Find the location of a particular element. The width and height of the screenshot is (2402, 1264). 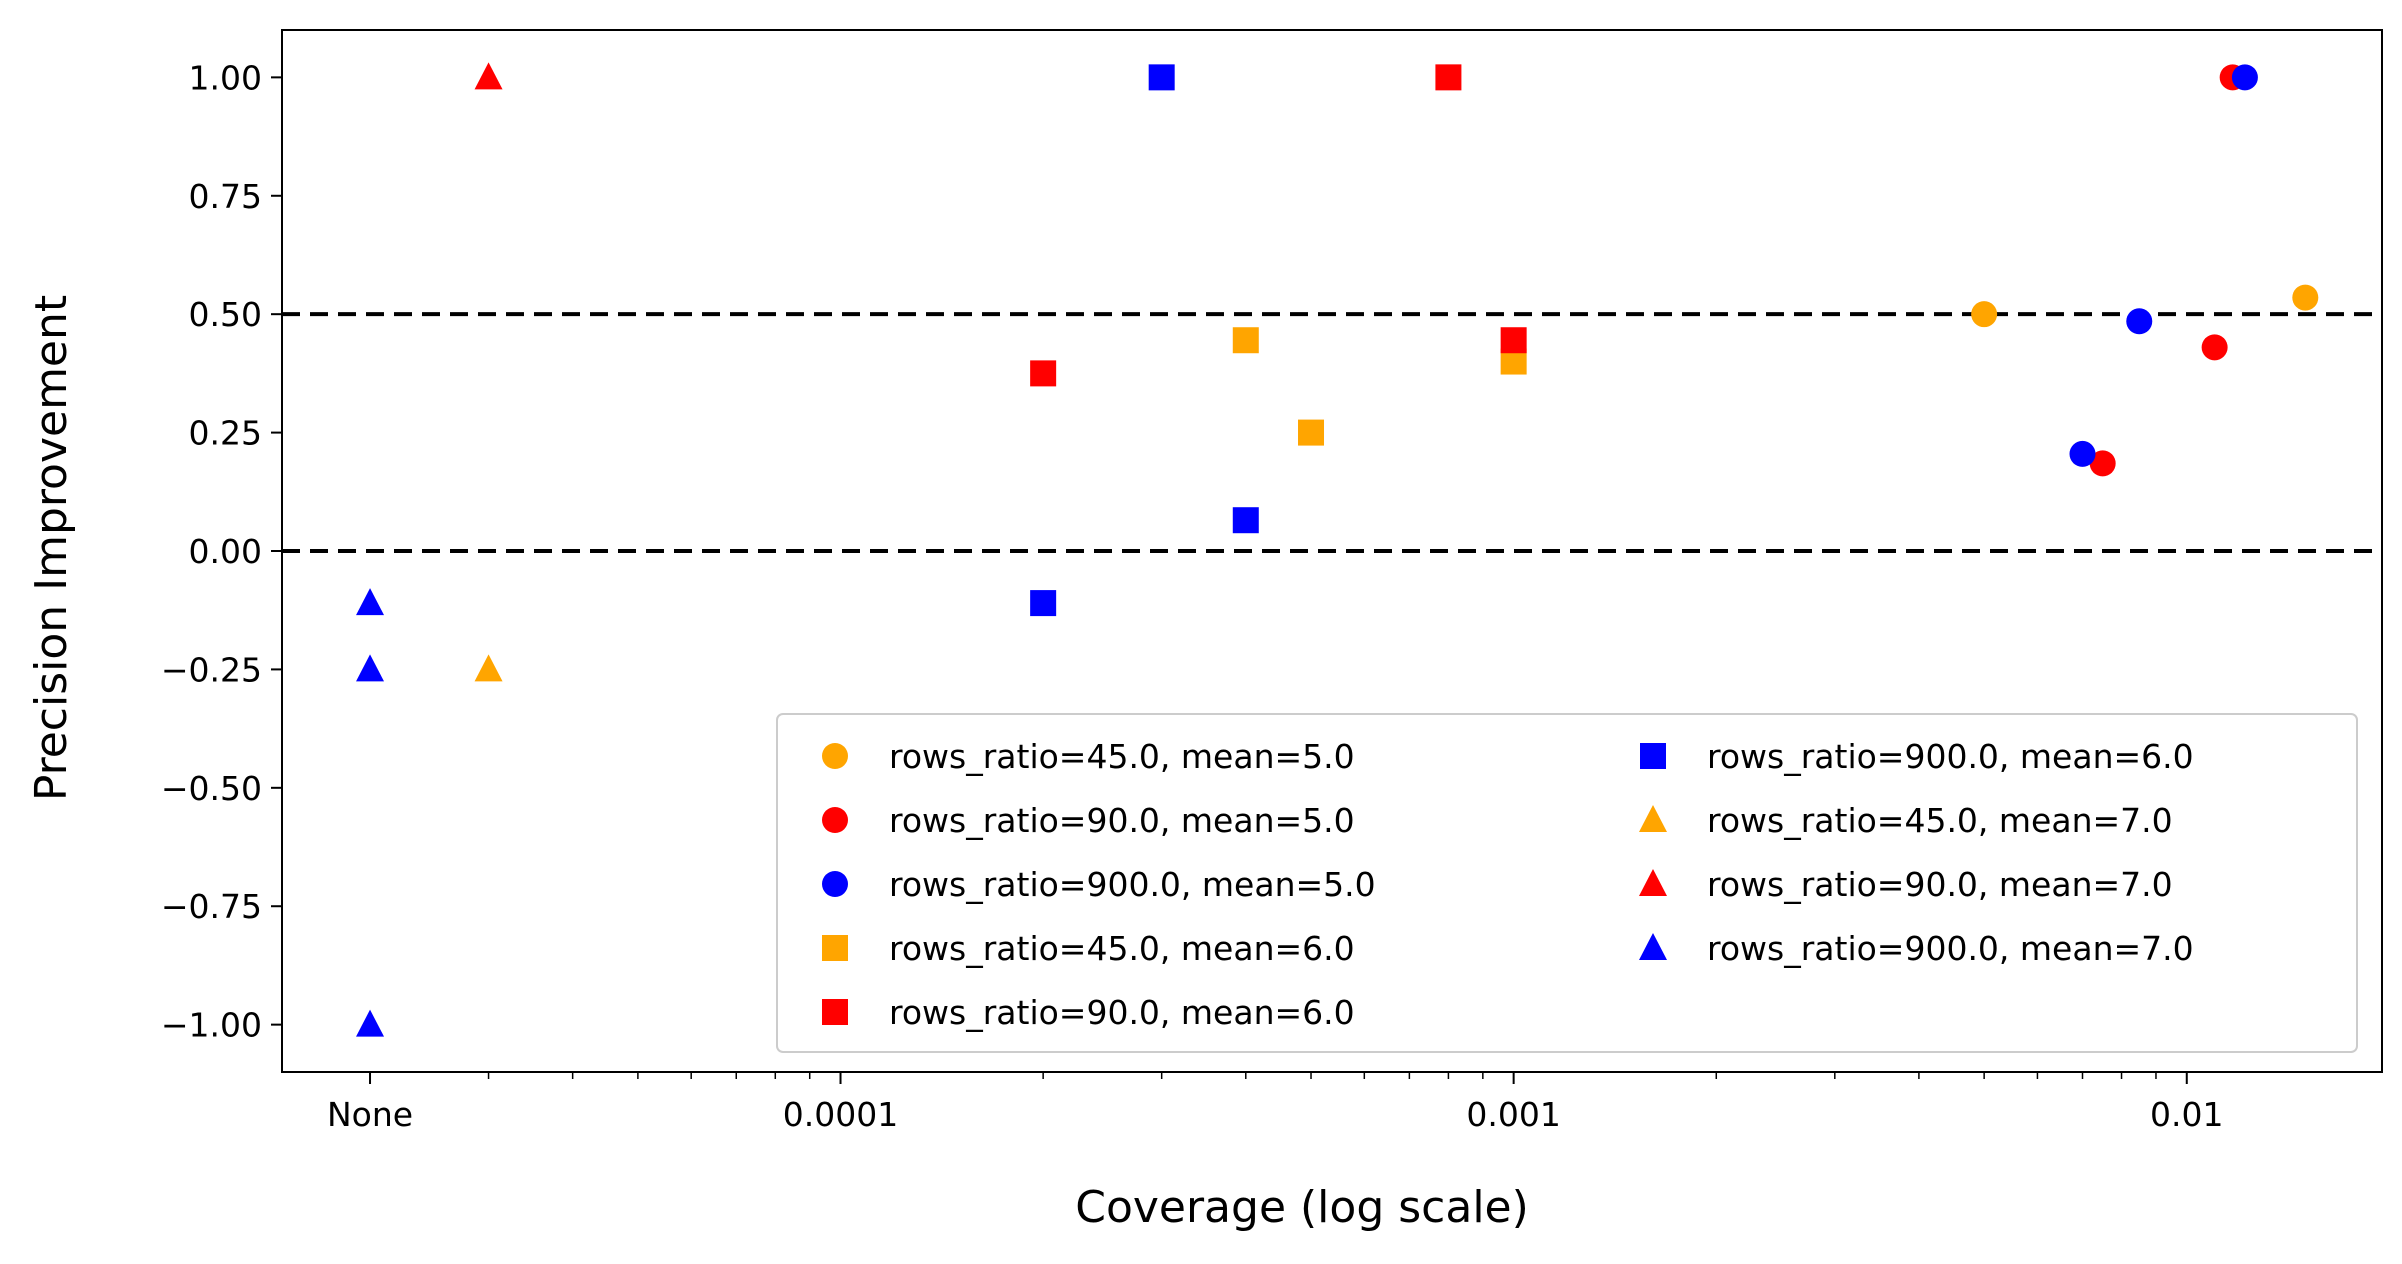

x-tick-label: 0.001 is located at coordinates (1513, 1114).